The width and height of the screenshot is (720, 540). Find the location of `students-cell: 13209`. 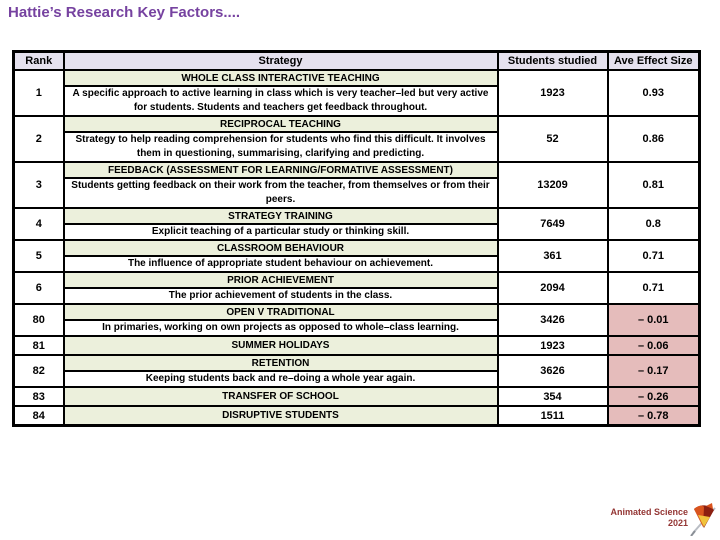

students-cell: 13209 is located at coordinates (552, 185).